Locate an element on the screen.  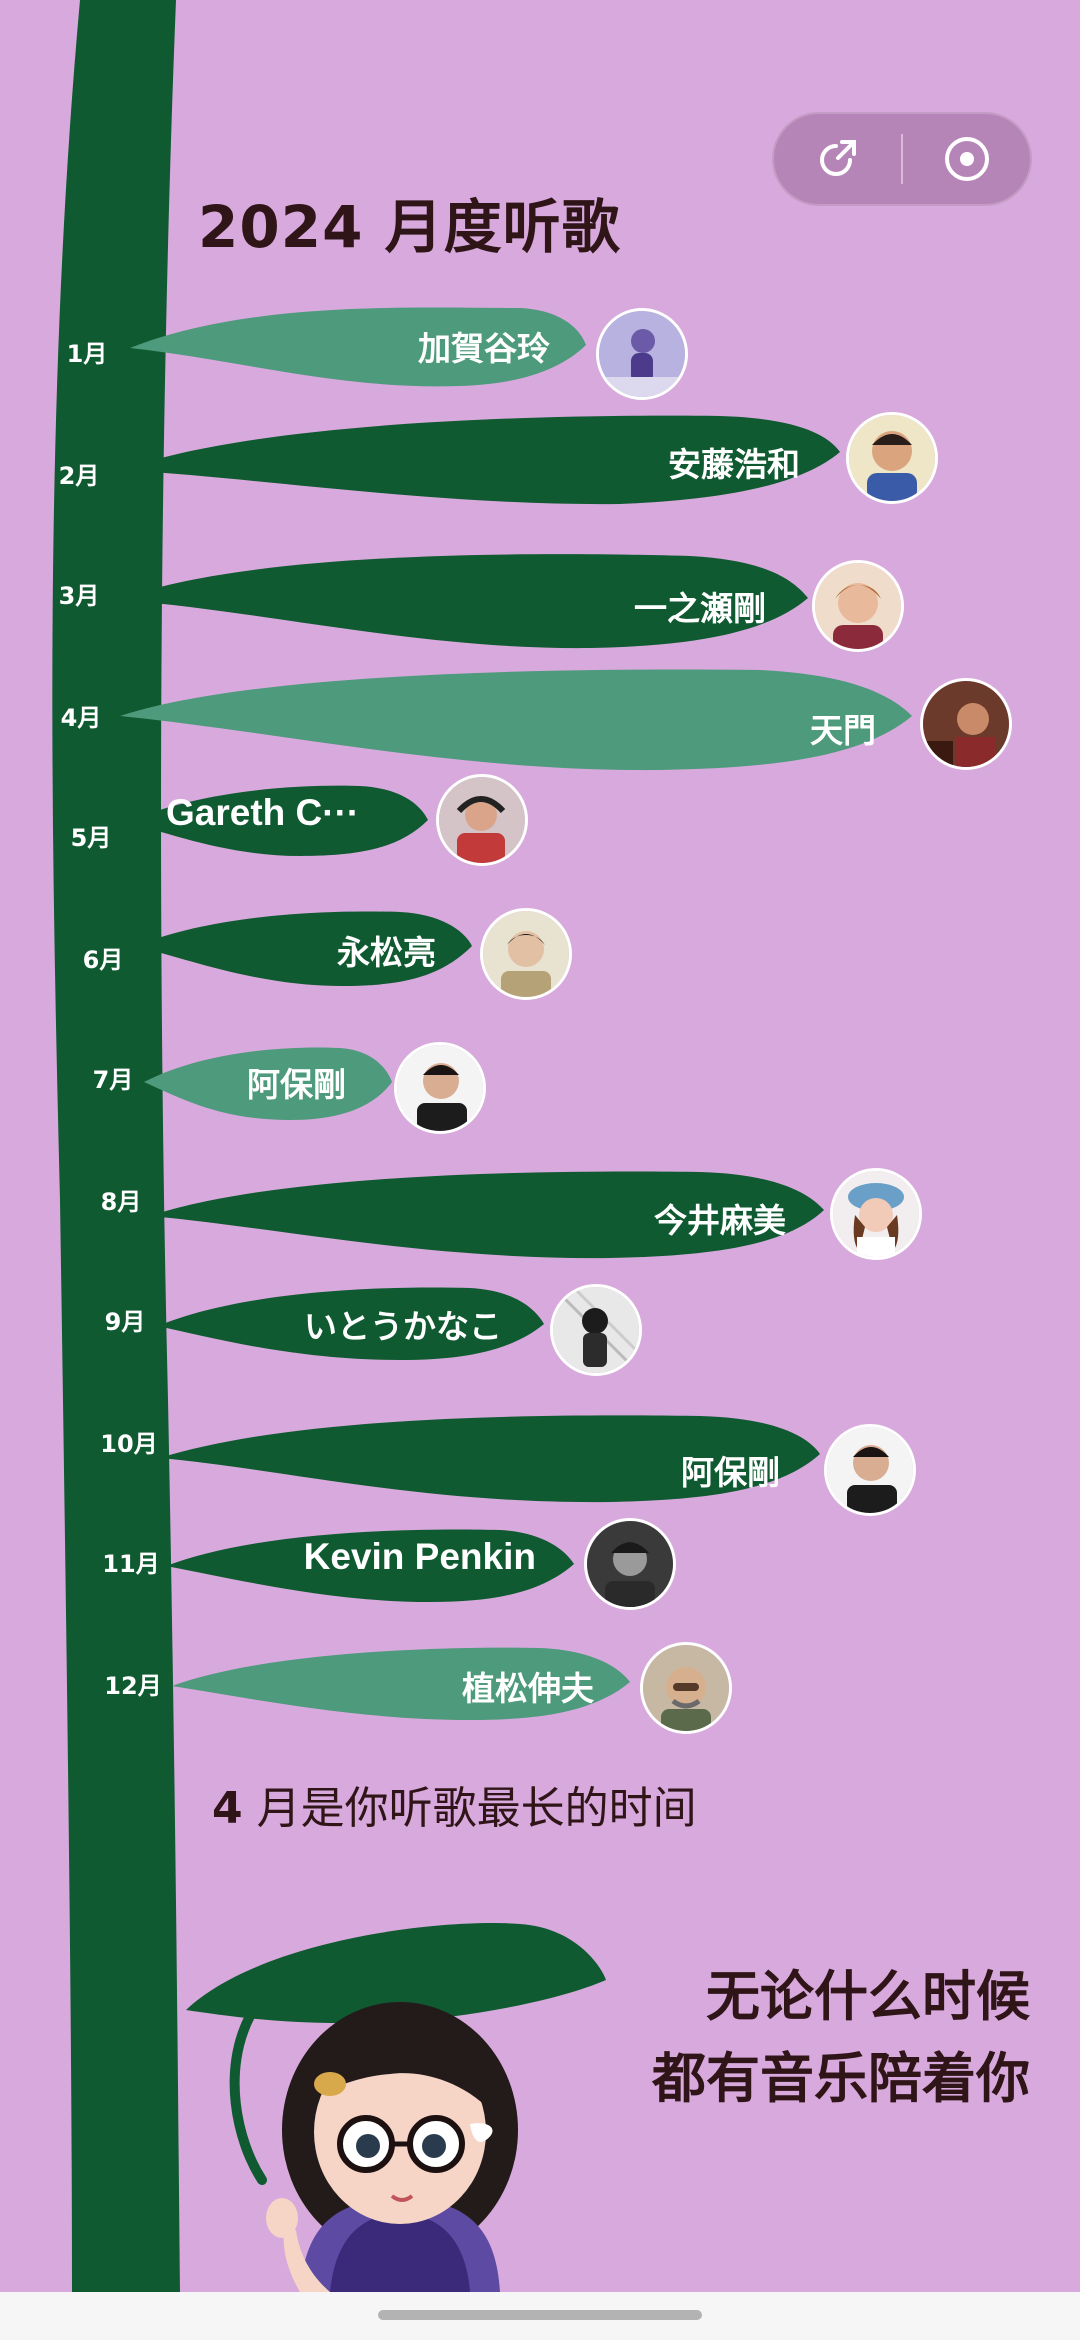
share-icon is located at coordinates (838, 158).